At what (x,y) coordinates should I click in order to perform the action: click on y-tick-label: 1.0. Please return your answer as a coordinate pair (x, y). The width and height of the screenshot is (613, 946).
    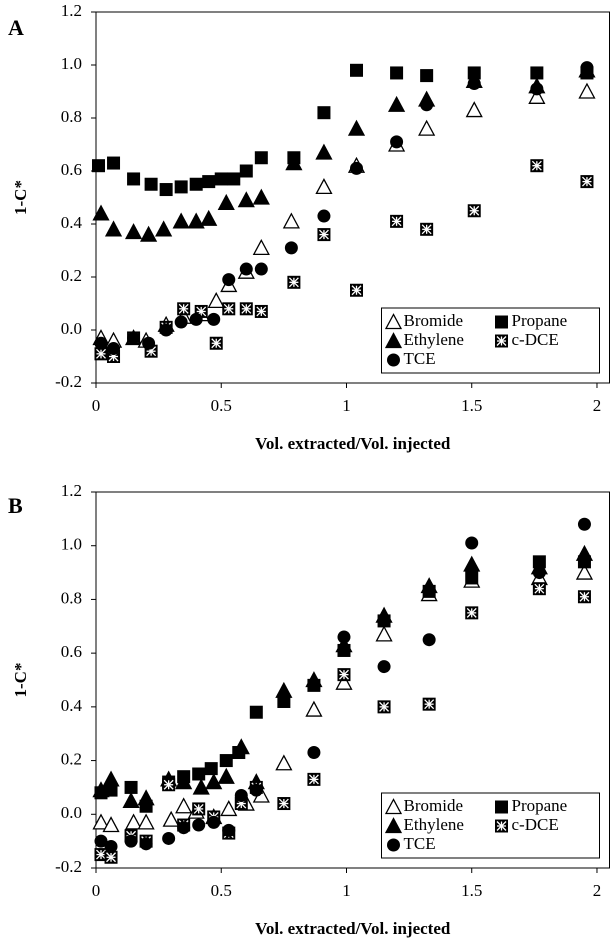
    Looking at the image, I should click on (71, 544).